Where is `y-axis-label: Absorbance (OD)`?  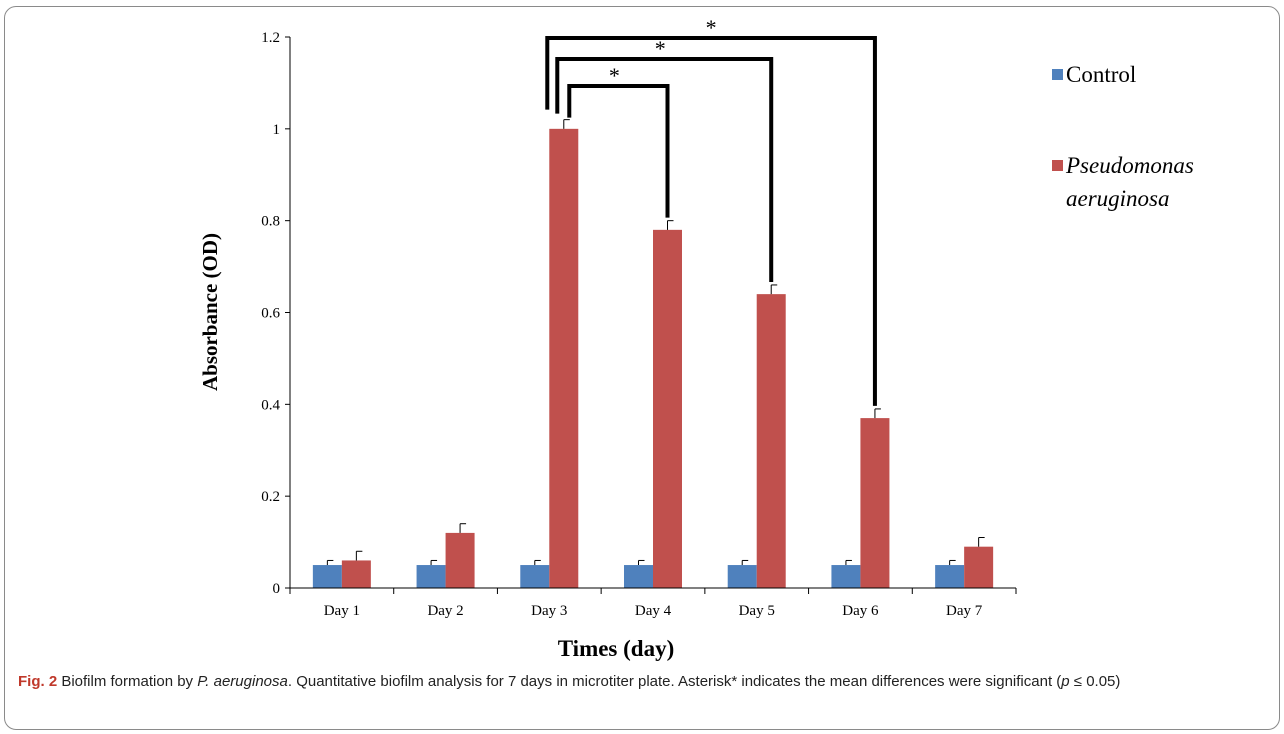 y-axis-label: Absorbance (OD) is located at coordinates (210, 312).